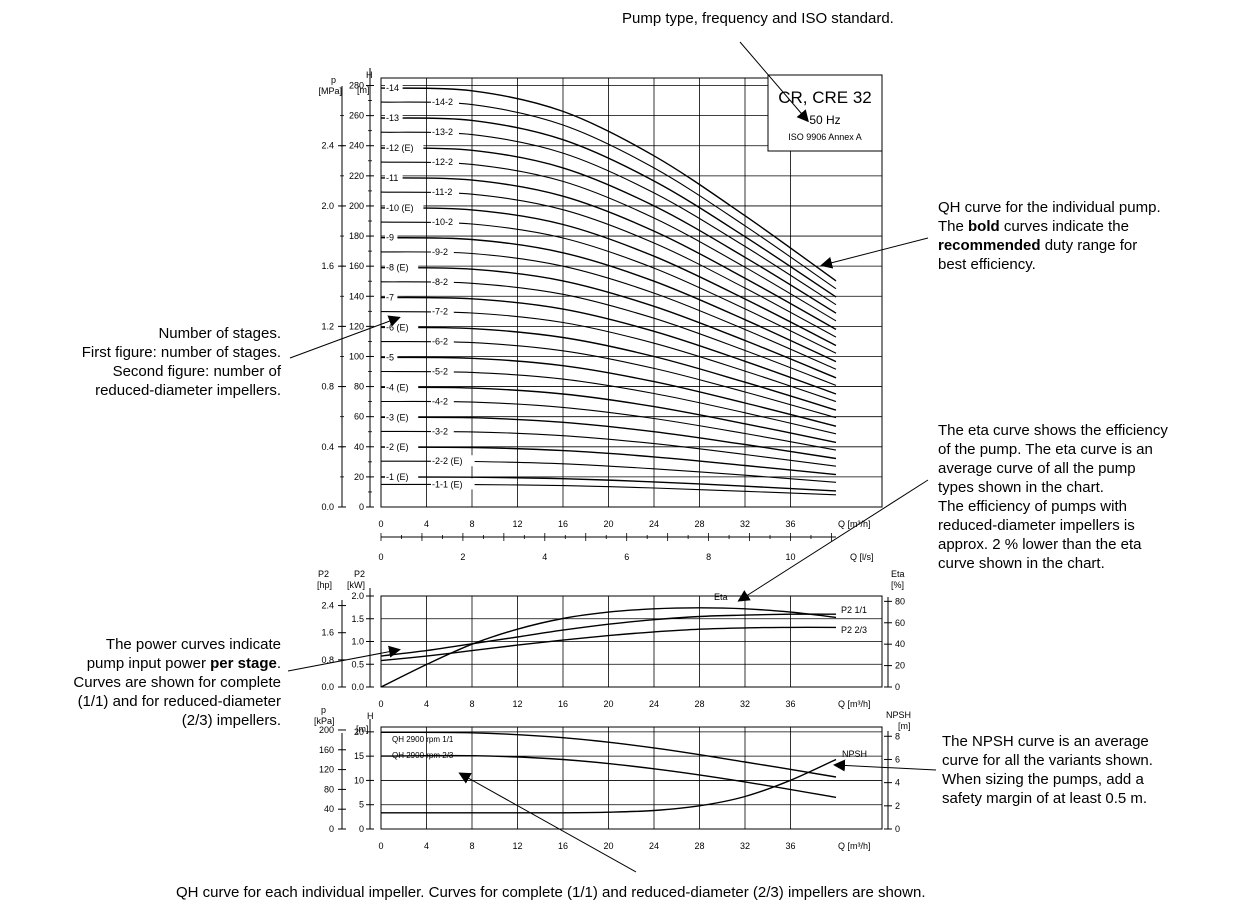 The width and height of the screenshot is (1241, 913). Describe the element at coordinates (327, 687) in the screenshot. I see `hp-tick-label: 0.0` at that location.